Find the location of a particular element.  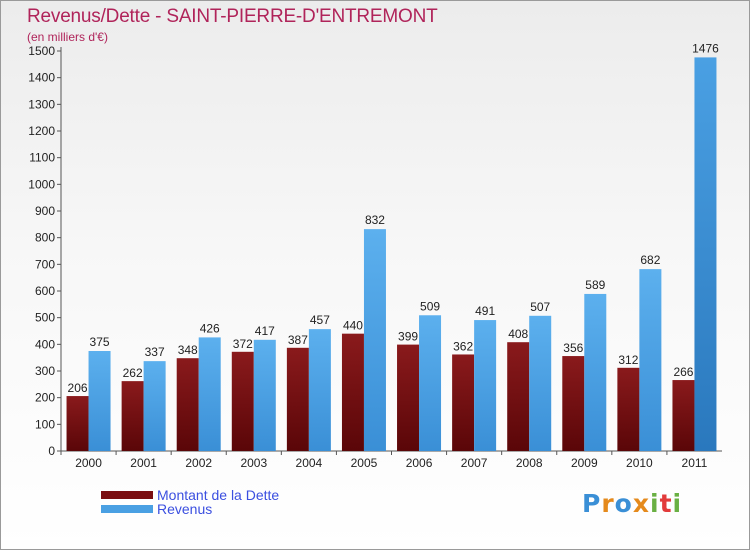

x-tick-label: 2001 is located at coordinates (143, 463).